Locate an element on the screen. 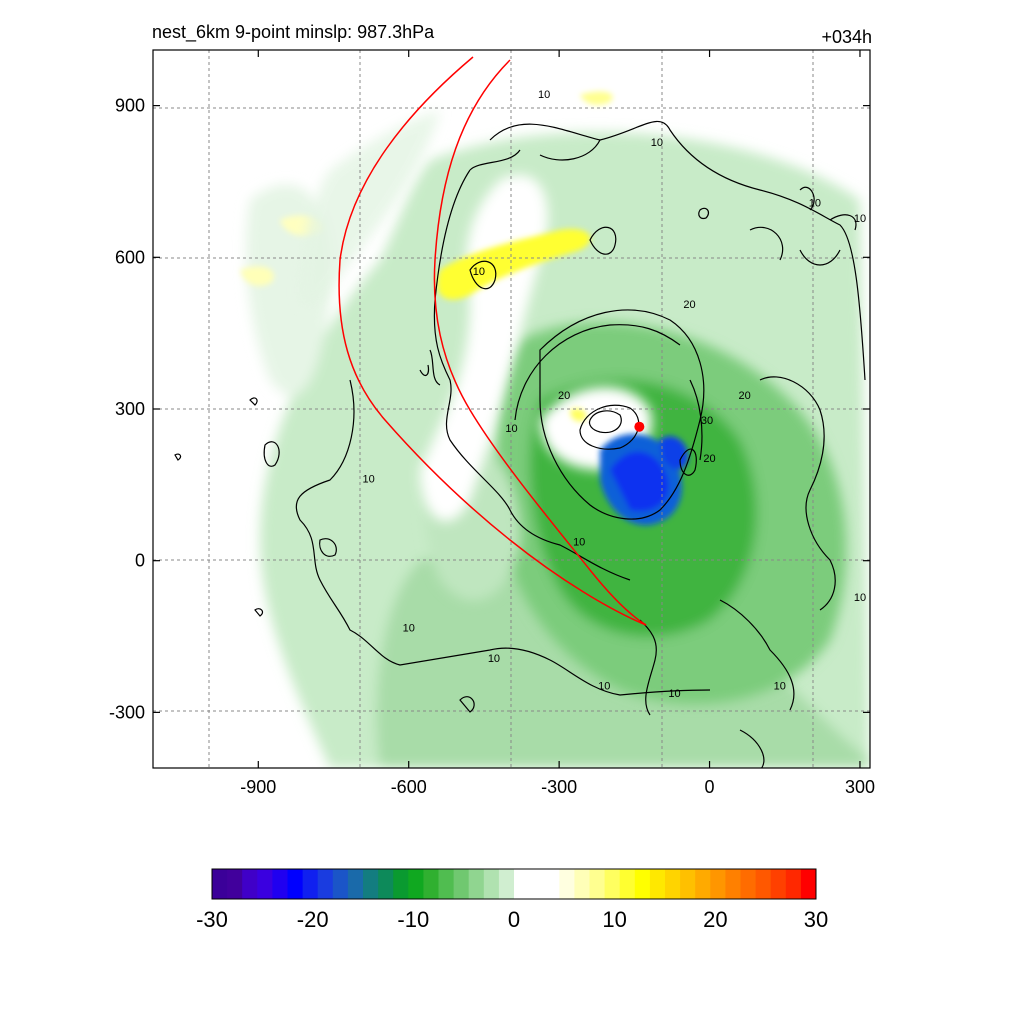 Image resolution: width=1024 pixels, height=1024 pixels. colorbar-tick-label: 10 is located at coordinates (614, 919).